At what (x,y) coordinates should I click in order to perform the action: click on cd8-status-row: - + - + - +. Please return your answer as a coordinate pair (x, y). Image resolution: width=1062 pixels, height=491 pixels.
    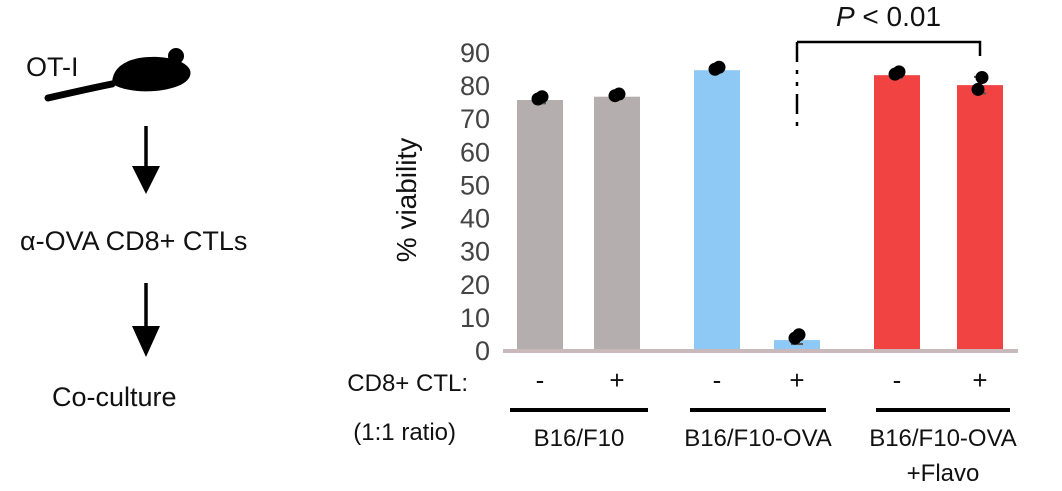
    Looking at the image, I should click on (762, 380).